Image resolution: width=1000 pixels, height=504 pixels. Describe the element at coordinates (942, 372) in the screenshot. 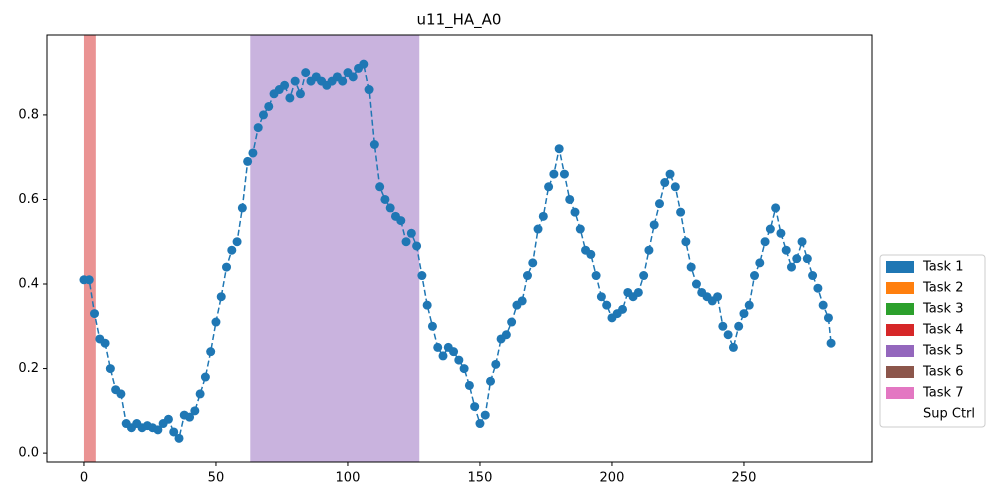

I see `legend-label: Task 6` at that location.